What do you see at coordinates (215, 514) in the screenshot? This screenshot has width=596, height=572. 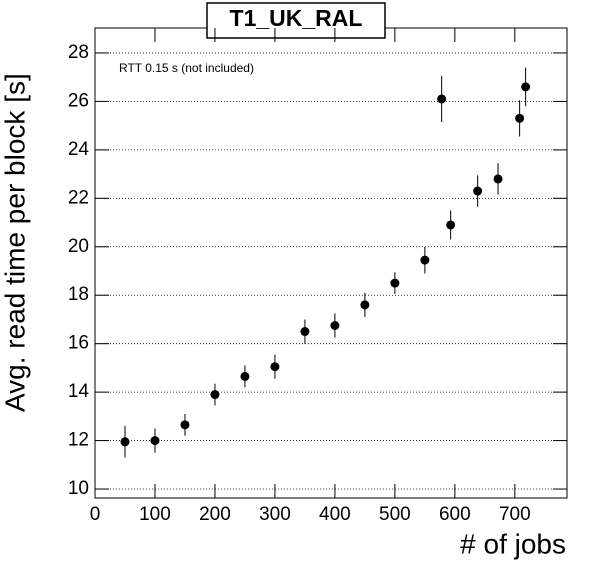 I see `x-tick-label: 200` at bounding box center [215, 514].